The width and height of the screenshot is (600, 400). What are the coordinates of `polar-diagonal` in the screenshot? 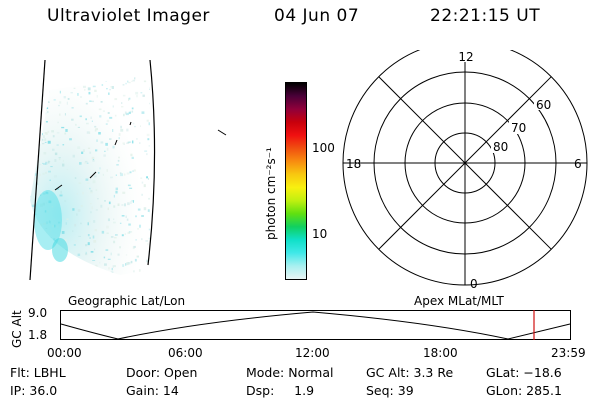 It's located at (465, 163).